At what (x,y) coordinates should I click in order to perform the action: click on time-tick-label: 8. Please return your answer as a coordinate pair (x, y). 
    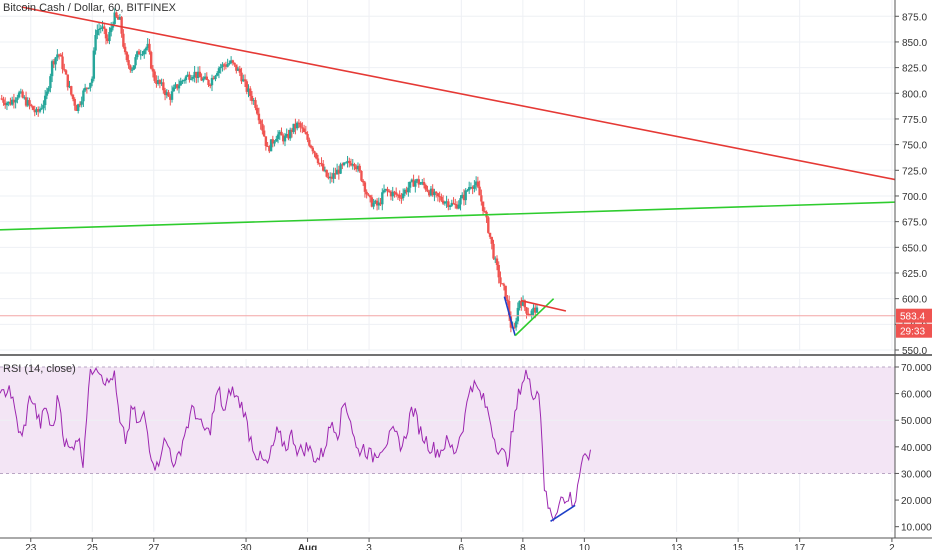
    Looking at the image, I should click on (523, 546).